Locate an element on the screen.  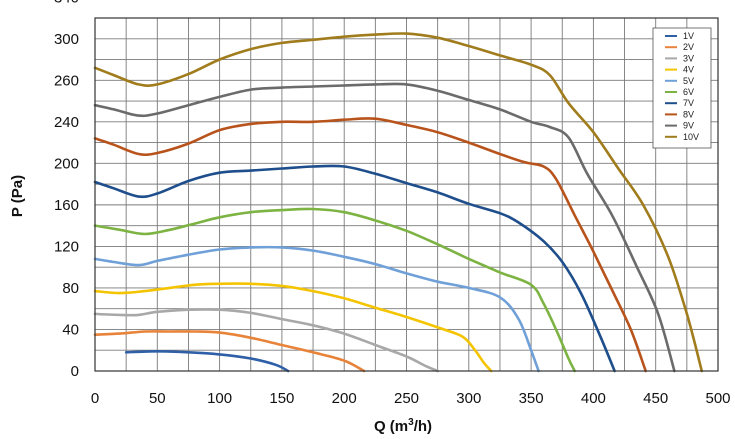
x-tick-label: 350 is located at coordinates (531, 398).